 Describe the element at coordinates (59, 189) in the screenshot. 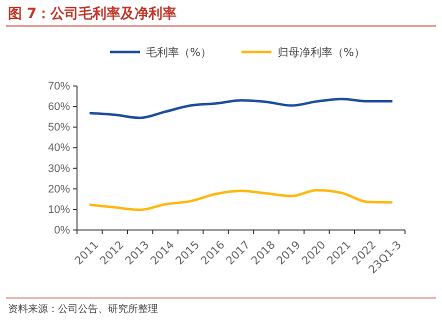

I see `y-tick-label: 20%` at that location.